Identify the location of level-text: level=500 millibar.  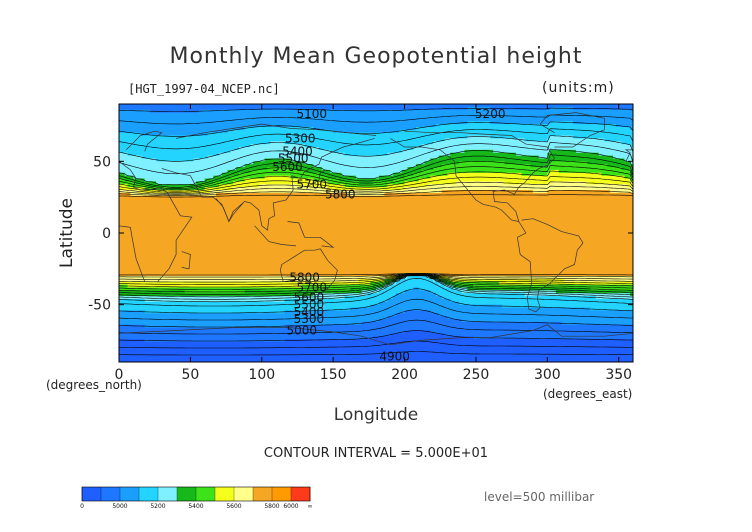
(539, 497).